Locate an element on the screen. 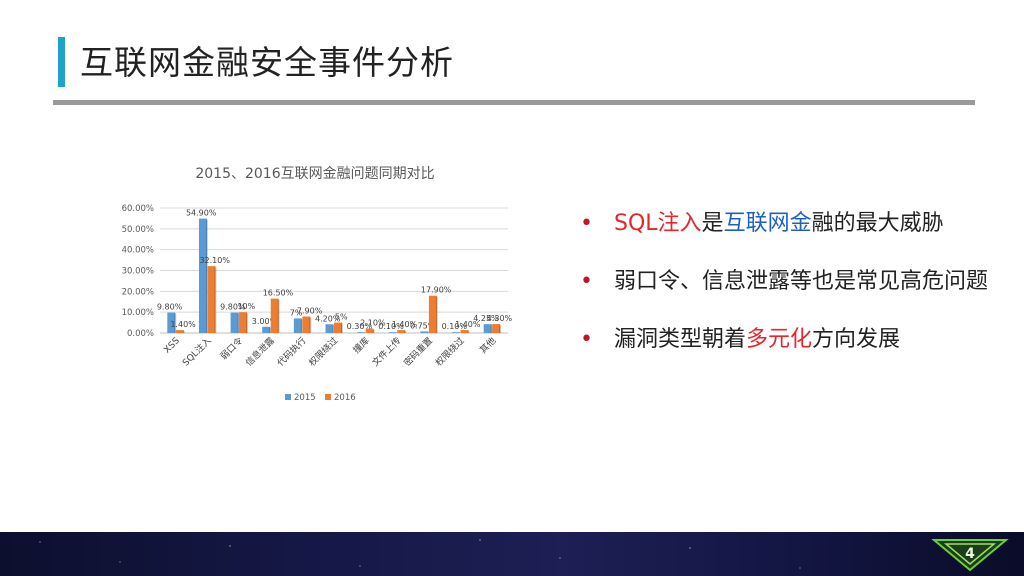 The width and height of the screenshot is (1024, 576). y-tick-label: 40.00% is located at coordinates (138, 251).